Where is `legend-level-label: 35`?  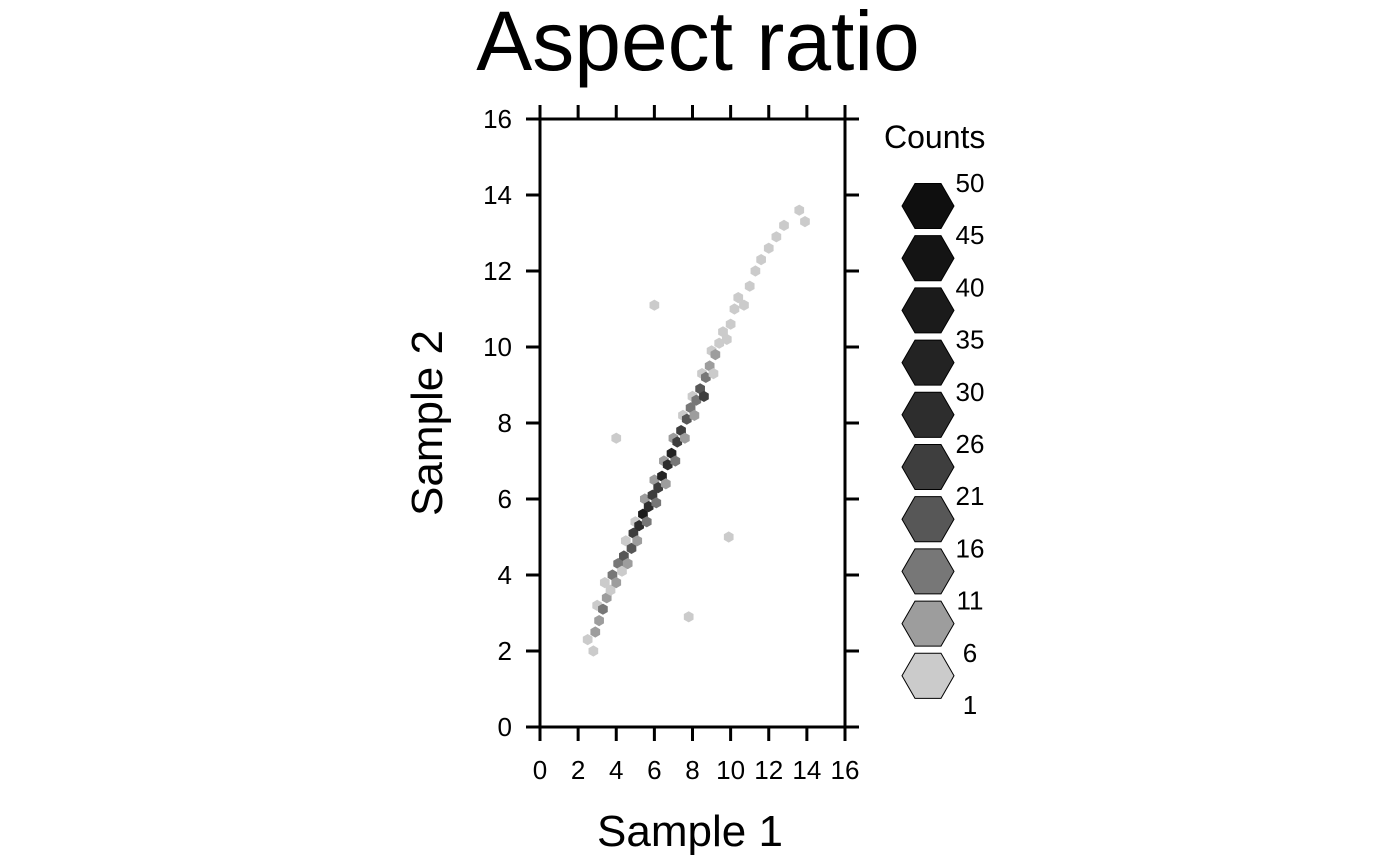
legend-level-label: 35 is located at coordinates (970, 340).